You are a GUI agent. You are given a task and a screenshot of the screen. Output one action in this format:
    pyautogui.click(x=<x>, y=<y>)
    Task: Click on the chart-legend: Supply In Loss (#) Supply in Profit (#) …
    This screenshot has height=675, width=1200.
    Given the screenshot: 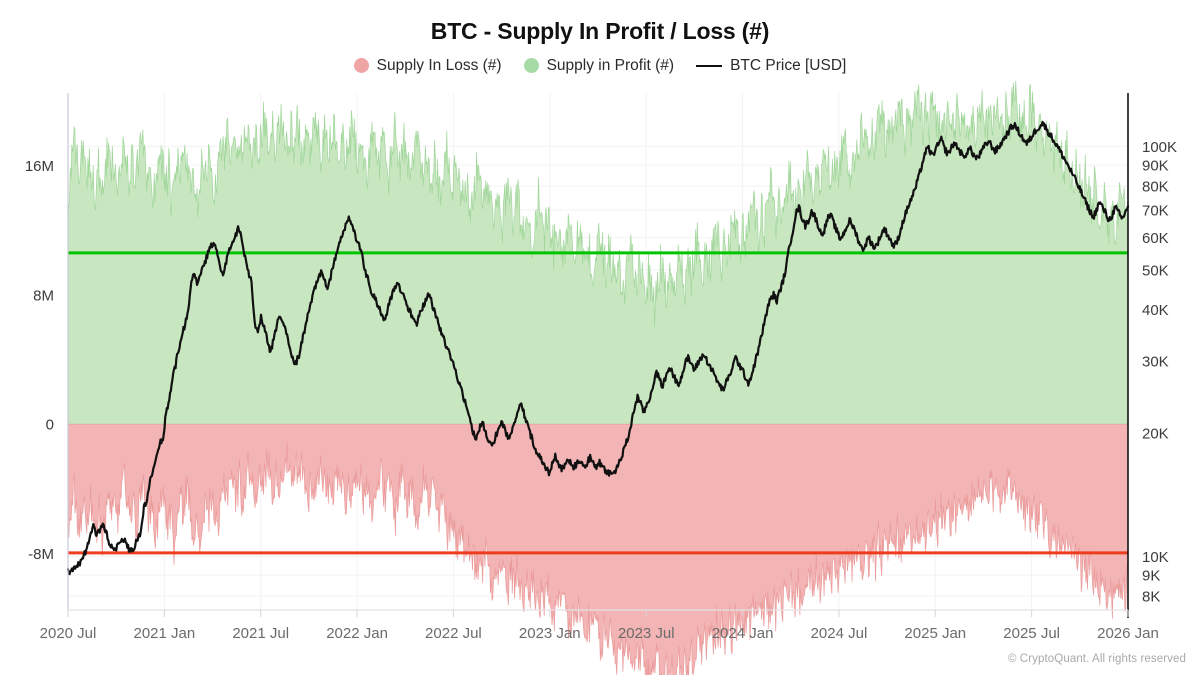 What is the action you would take?
    pyautogui.click(x=600, y=66)
    